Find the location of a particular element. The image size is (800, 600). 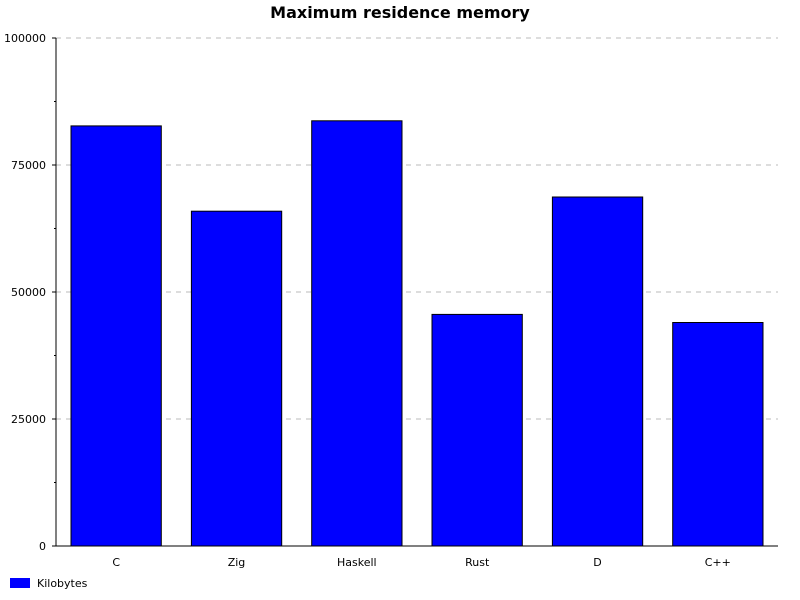

chart-title: Maximum residence memory is located at coordinates (400, 12).